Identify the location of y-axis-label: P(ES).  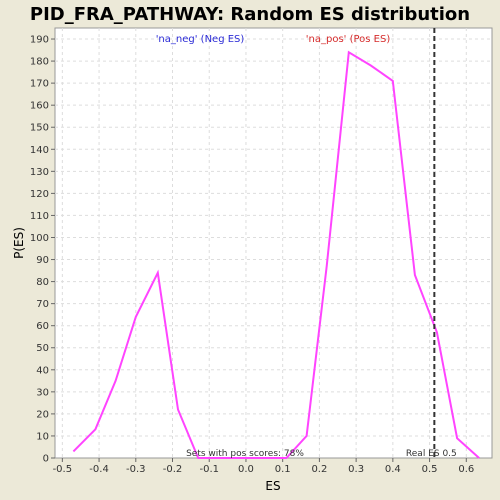
(19, 243).